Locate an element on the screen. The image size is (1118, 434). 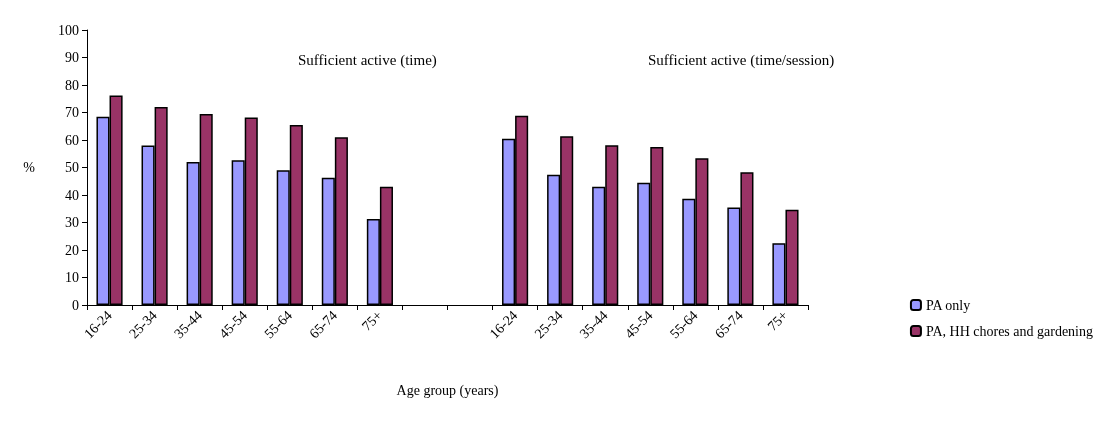
annotation: Sufficient active (time/session) is located at coordinates (741, 60).